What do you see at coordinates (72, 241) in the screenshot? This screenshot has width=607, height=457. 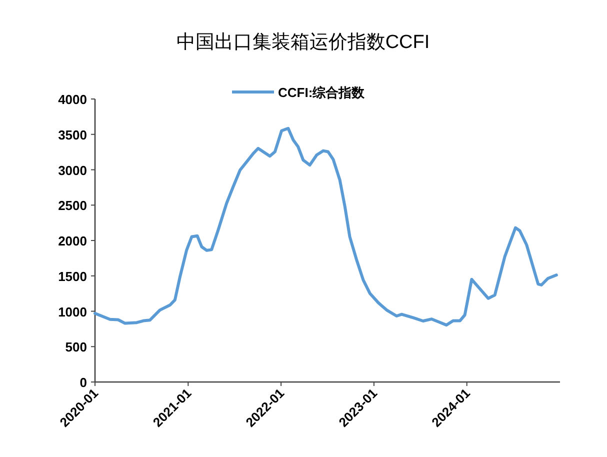 I see `y-tick-label: 2000` at bounding box center [72, 241].